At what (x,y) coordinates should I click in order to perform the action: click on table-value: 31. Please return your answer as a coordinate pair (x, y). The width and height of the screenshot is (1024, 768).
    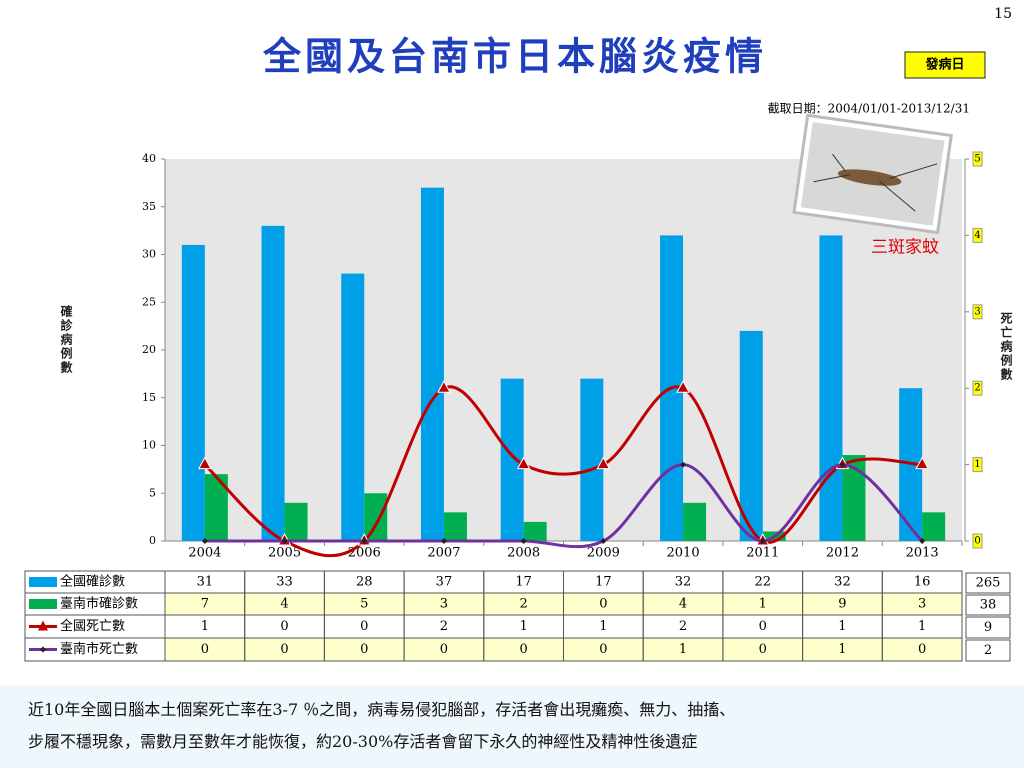
    Looking at the image, I should click on (205, 582).